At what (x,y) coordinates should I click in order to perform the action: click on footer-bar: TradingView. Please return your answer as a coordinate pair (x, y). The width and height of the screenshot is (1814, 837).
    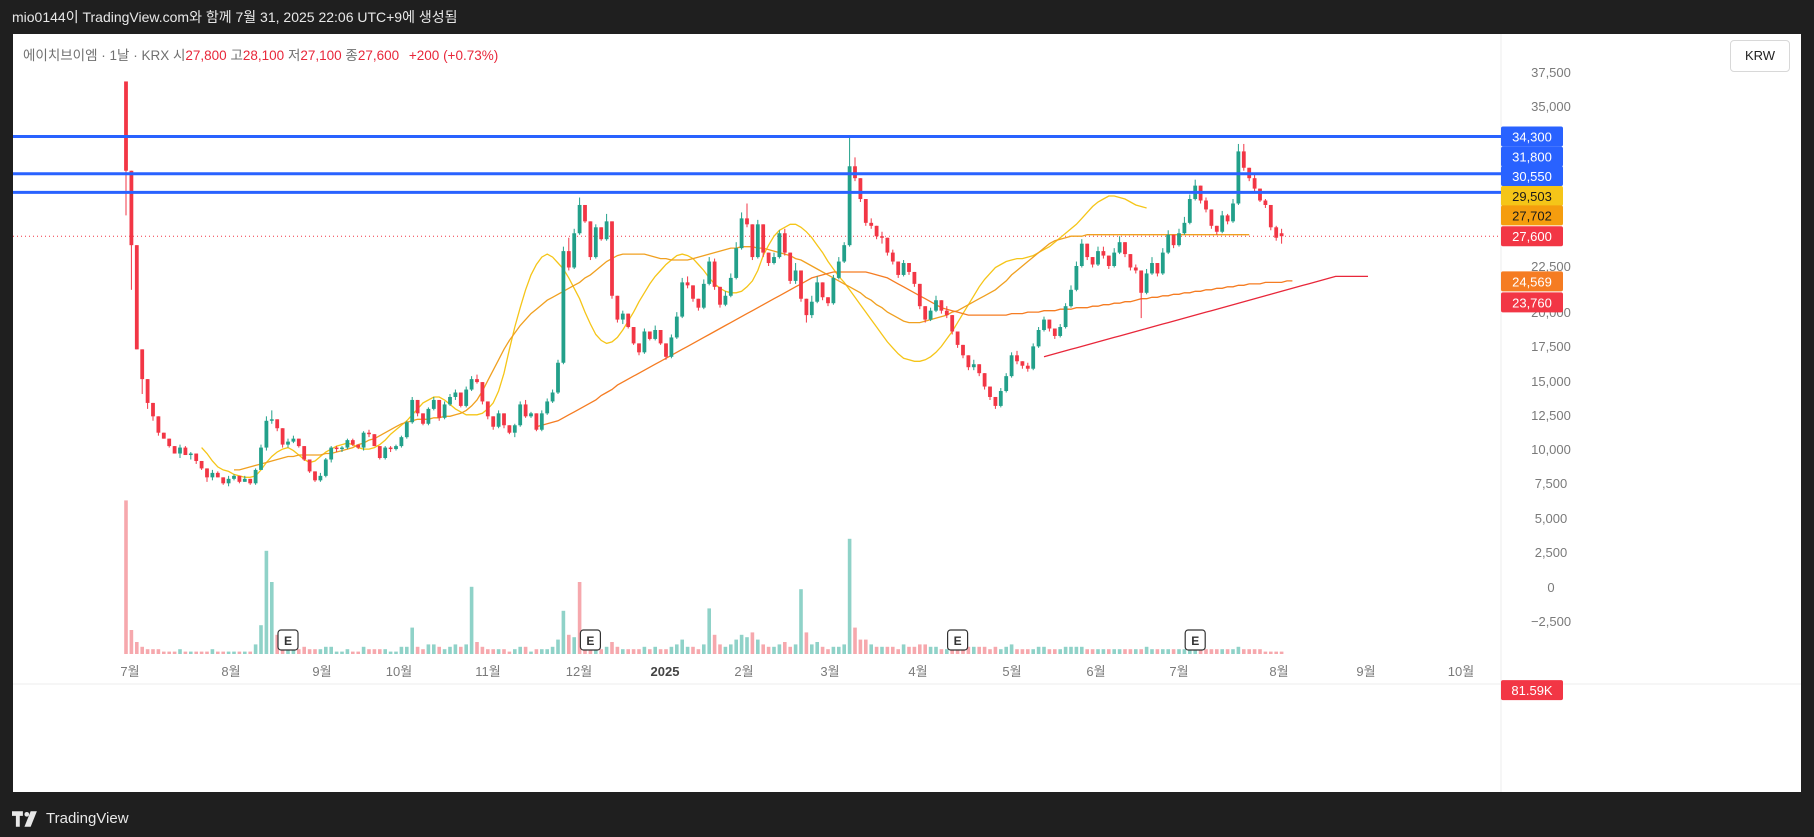
    Looking at the image, I should click on (907, 818).